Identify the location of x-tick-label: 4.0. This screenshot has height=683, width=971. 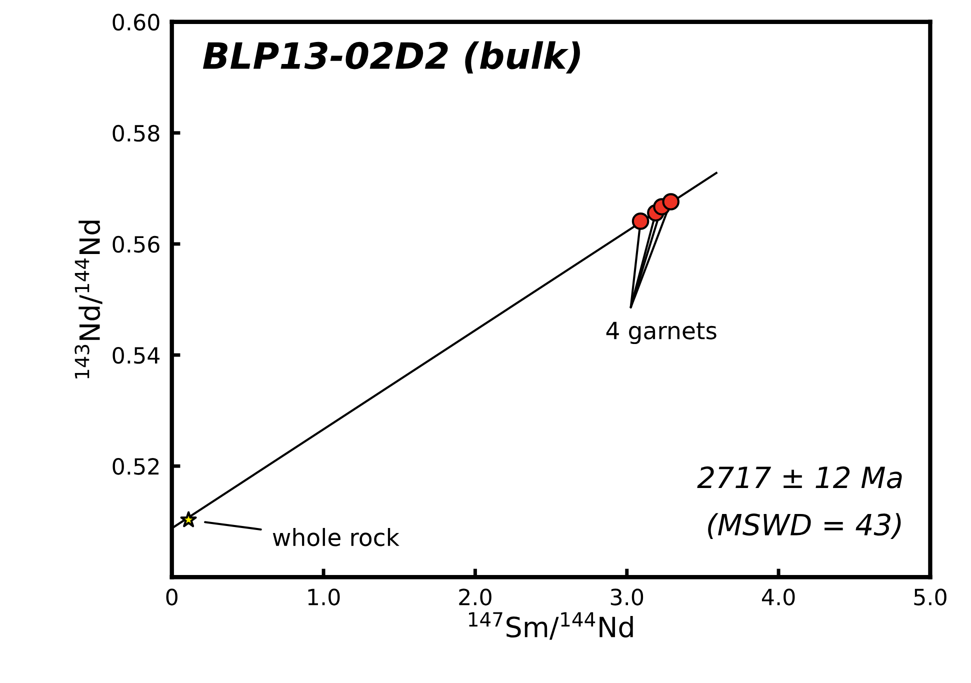
(778, 597).